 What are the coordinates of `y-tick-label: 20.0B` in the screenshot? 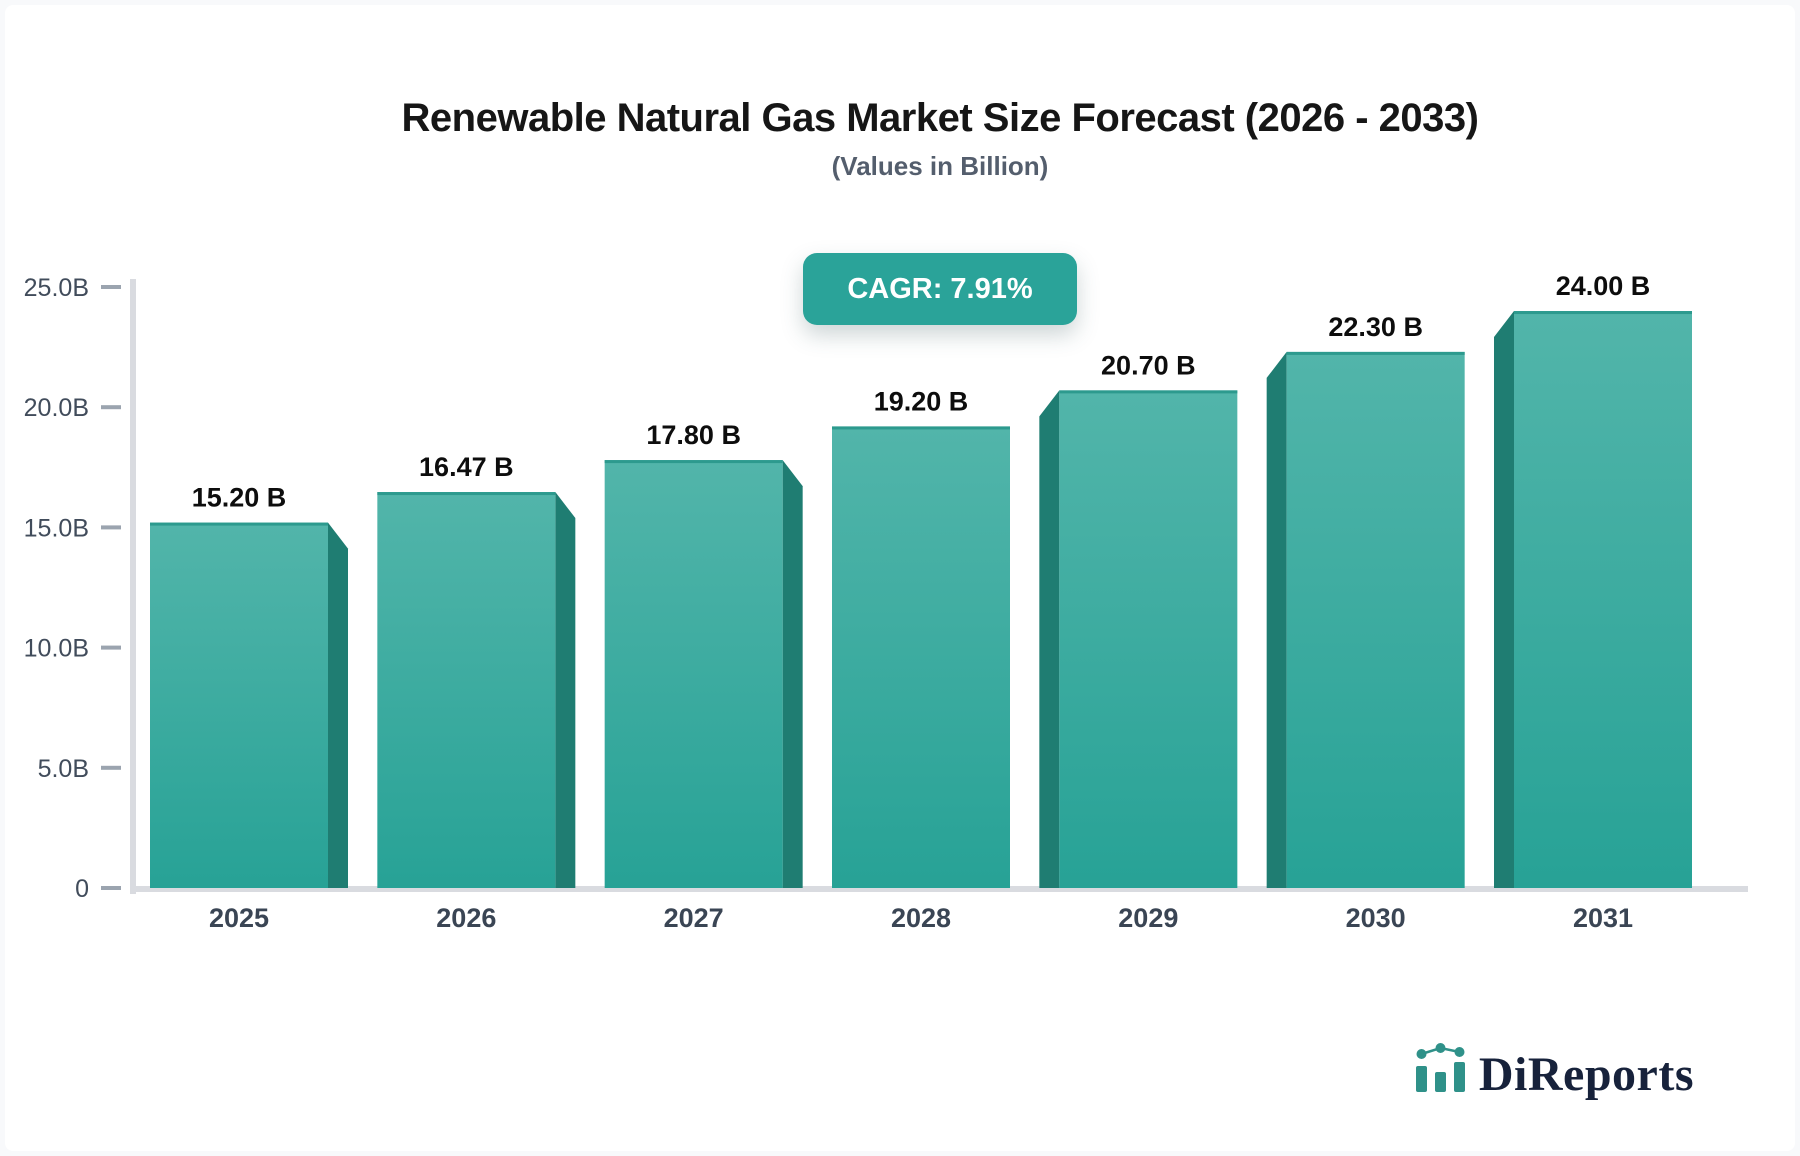 It's located at (56, 408).